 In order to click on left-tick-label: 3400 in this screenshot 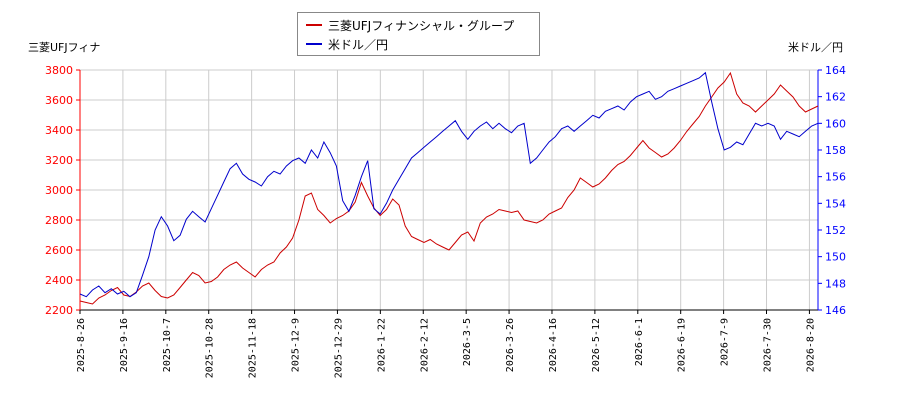, I will do `click(59, 130)`.